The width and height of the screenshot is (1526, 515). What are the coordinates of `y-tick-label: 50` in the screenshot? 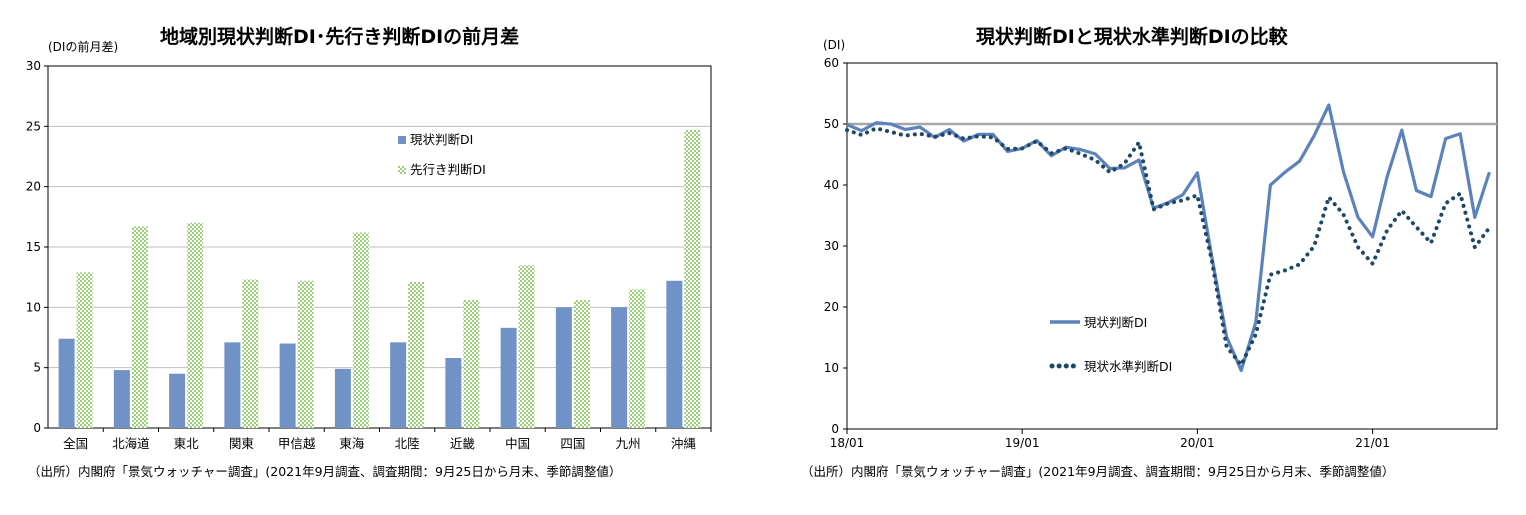 It's located at (831, 124).